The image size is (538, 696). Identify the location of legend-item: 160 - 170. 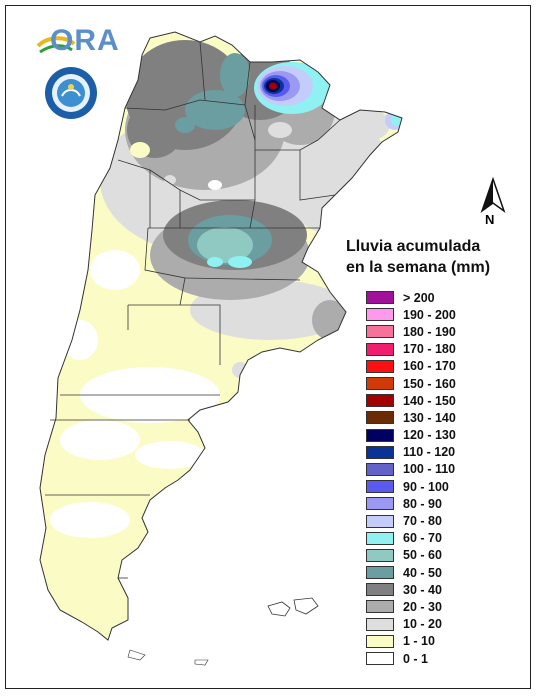
(411, 366).